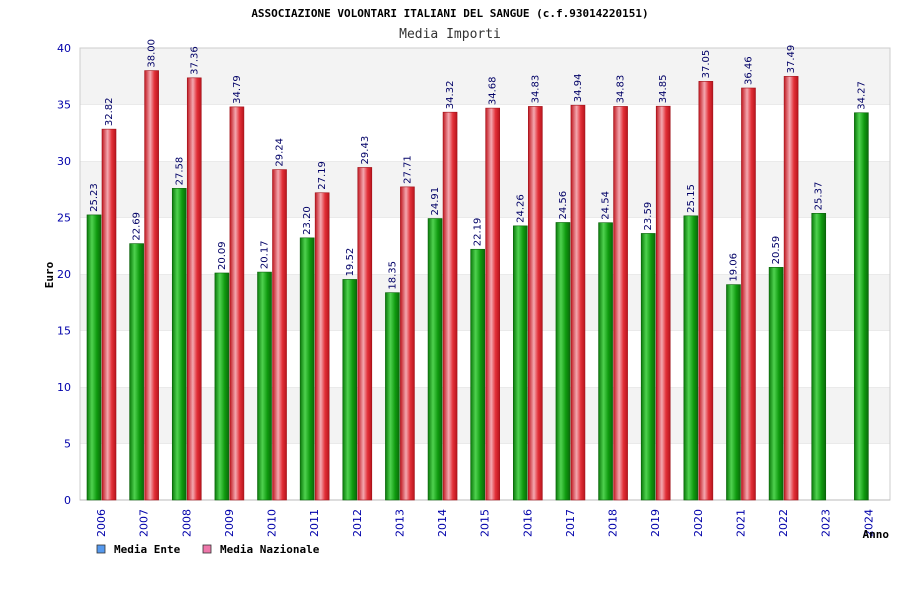  I want to click on x-tick-label: 2022, so click(783, 523).